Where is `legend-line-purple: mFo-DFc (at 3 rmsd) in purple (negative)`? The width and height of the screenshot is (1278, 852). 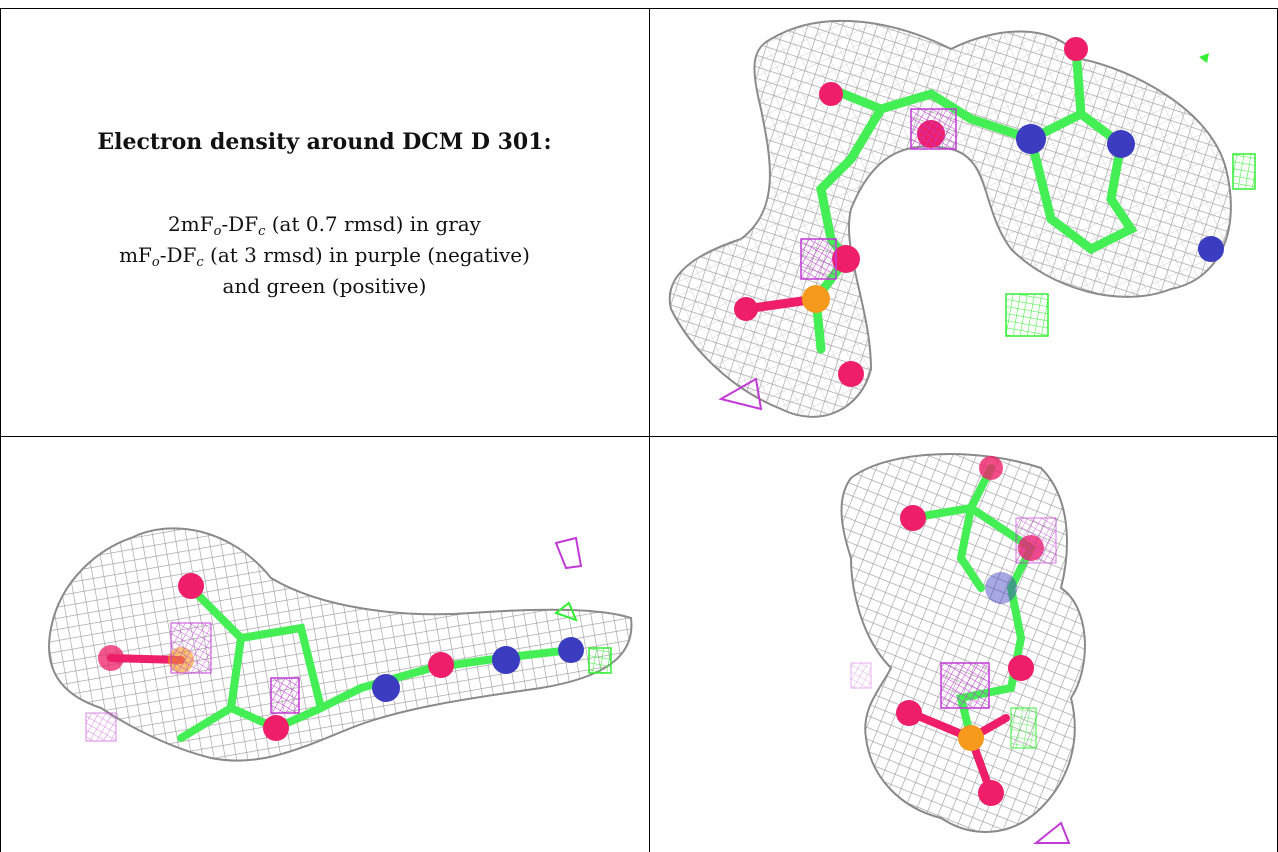 legend-line-purple: mFo-DFc (at 3 rmsd) in purple (negative) is located at coordinates (324, 256).